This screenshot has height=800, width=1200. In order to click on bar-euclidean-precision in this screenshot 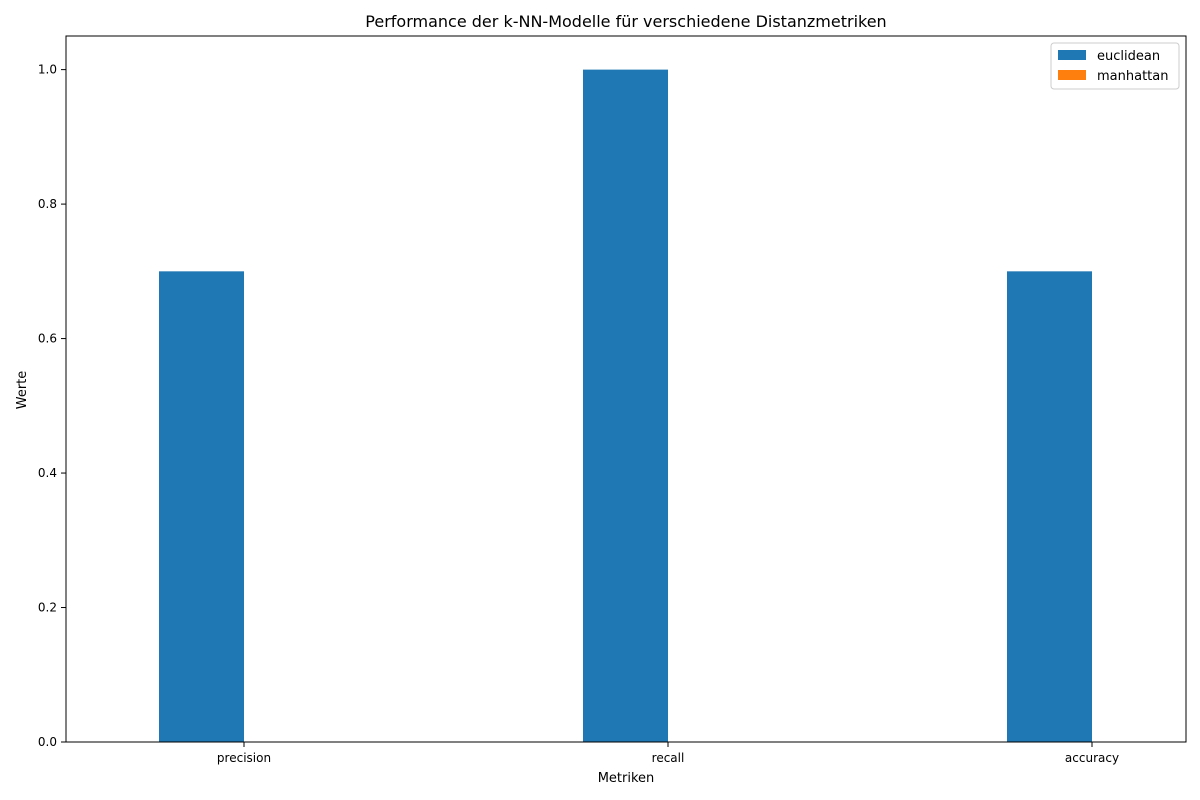, I will do `click(201, 506)`.